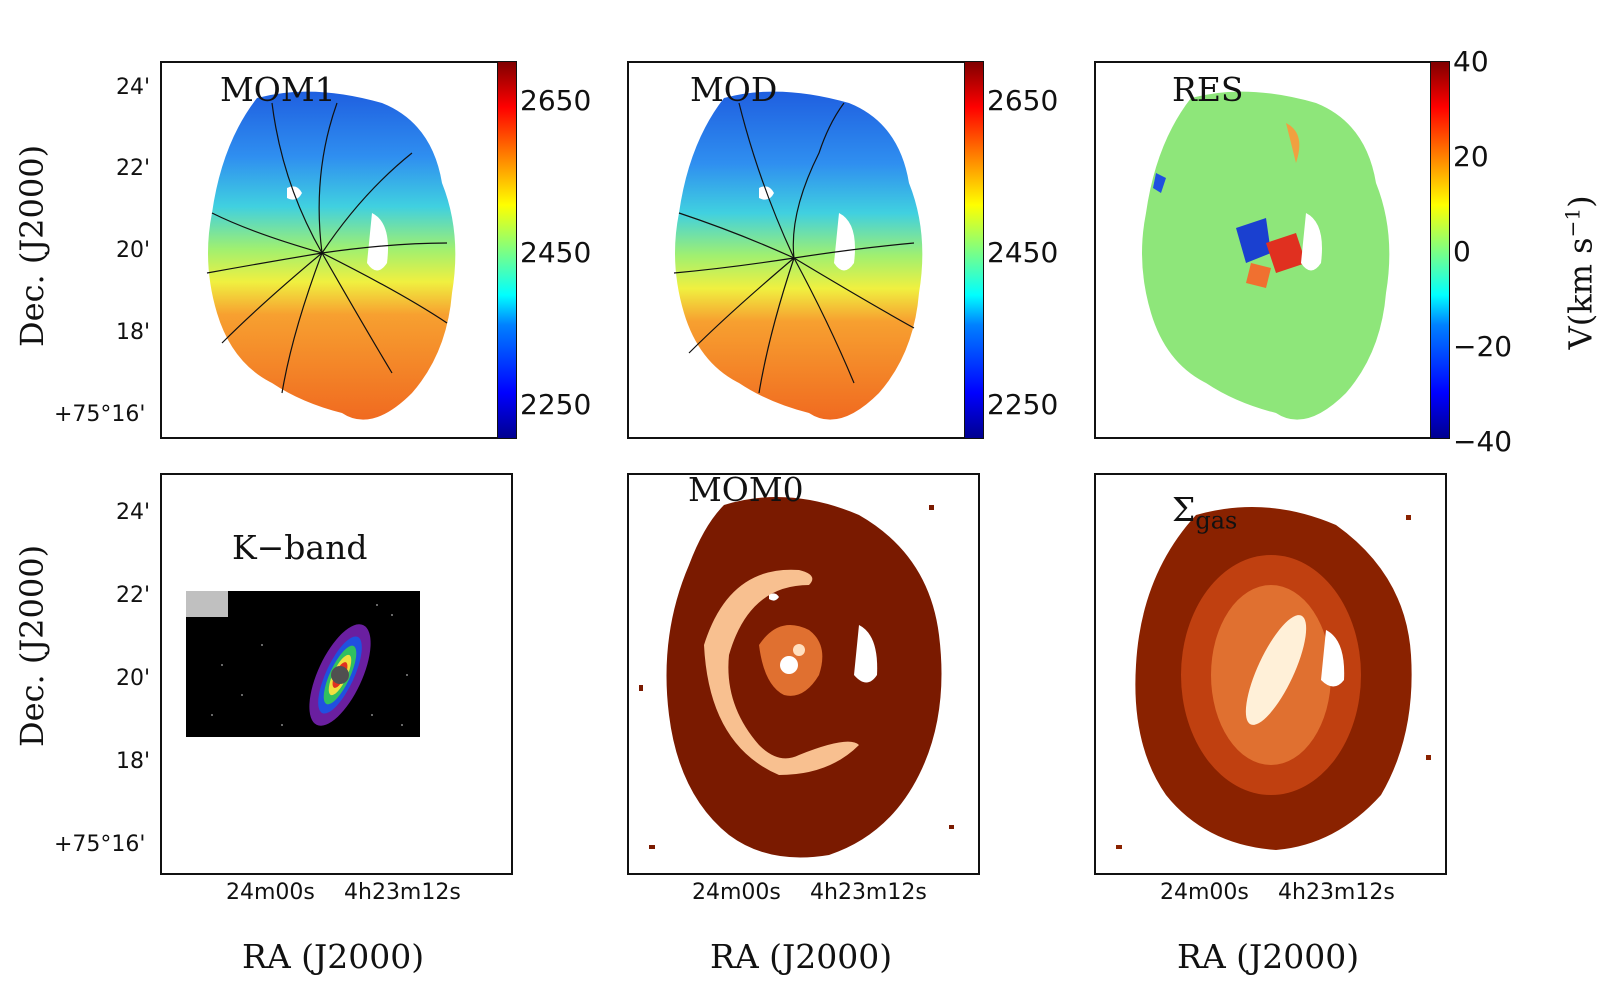  Describe the element at coordinates (1471, 61) in the screenshot. I see `colorbar-tick: 40` at that location.